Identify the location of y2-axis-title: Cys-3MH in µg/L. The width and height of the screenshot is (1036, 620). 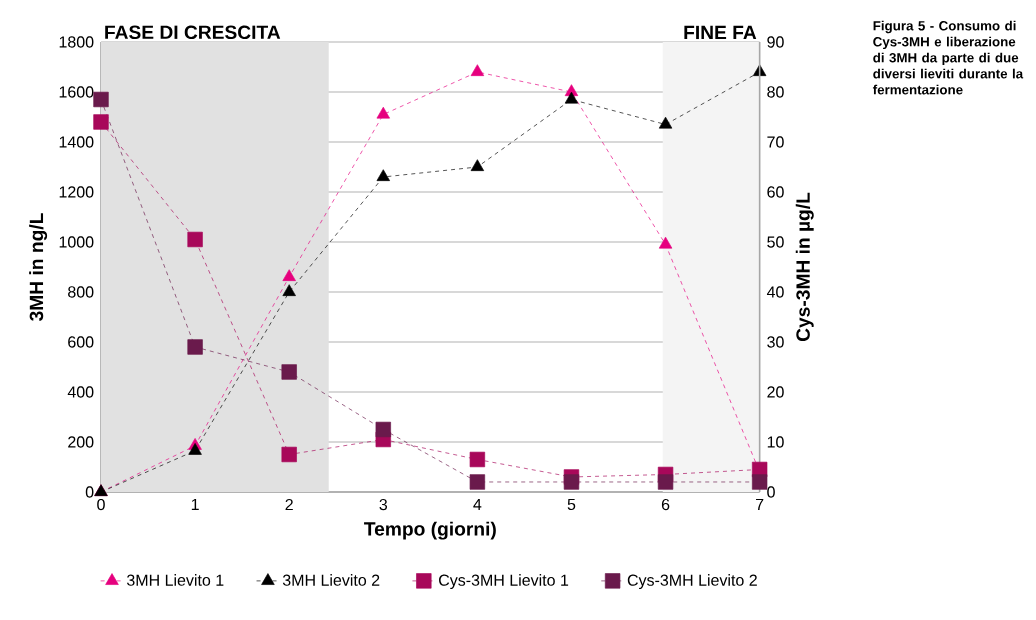
(804, 267).